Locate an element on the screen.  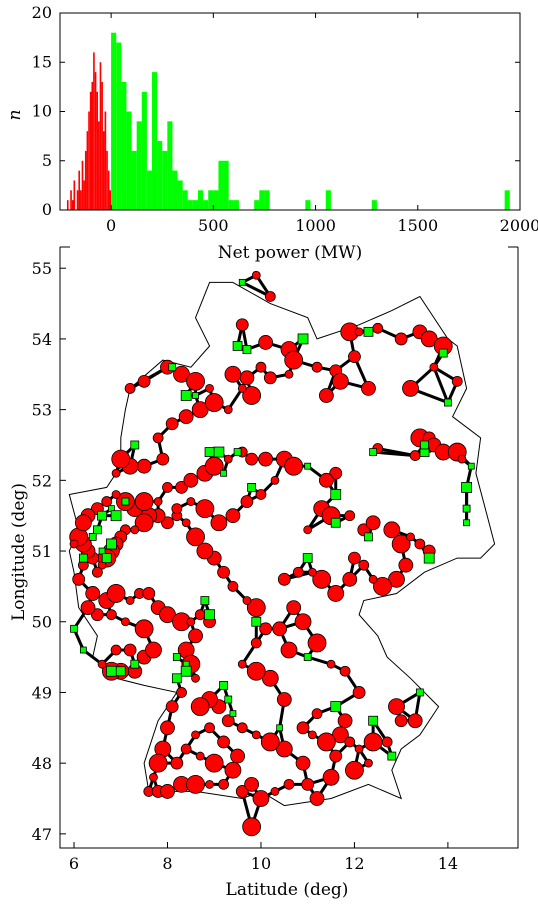
map-y-tick-label: 47 is located at coordinates (42, 834).